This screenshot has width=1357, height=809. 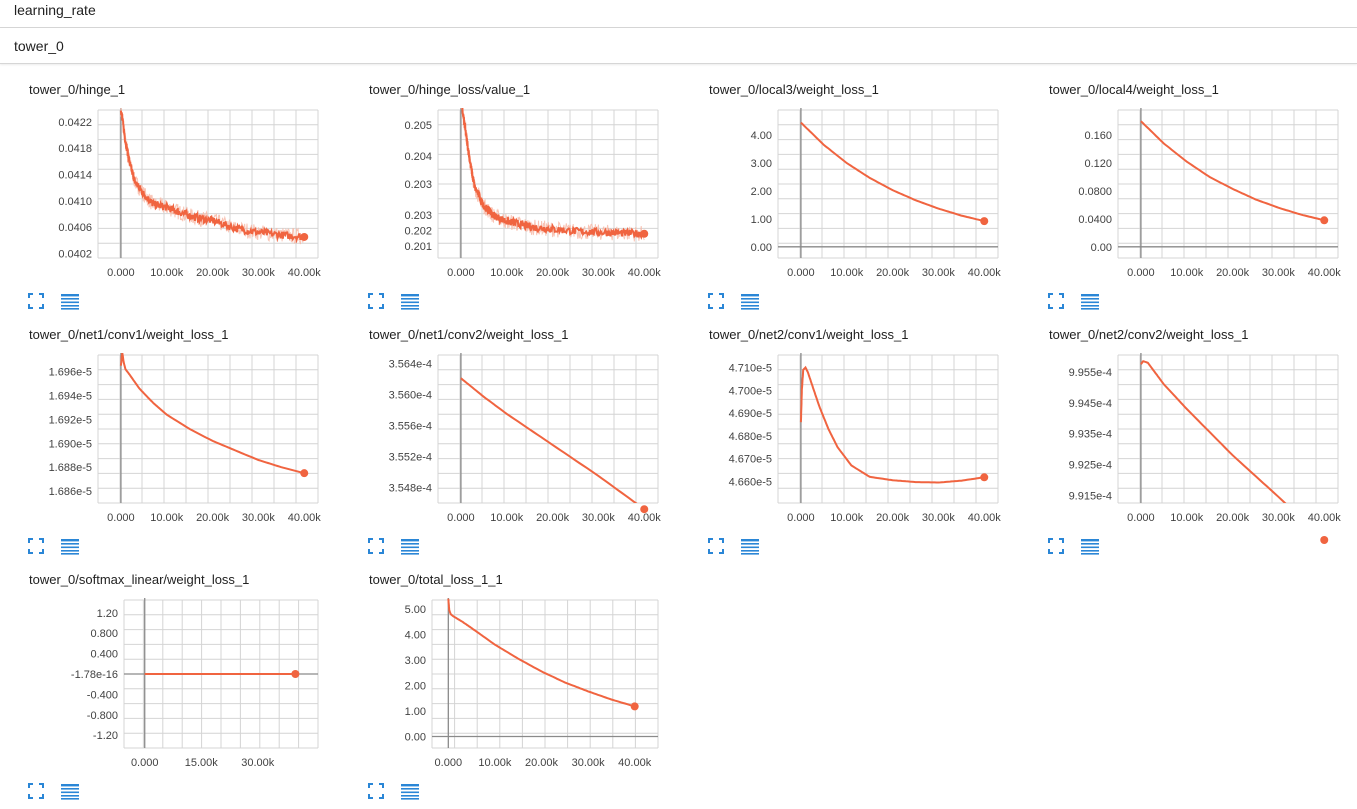 What do you see at coordinates (418, 247) in the screenshot?
I see `y-tick-label: 0.201` at bounding box center [418, 247].